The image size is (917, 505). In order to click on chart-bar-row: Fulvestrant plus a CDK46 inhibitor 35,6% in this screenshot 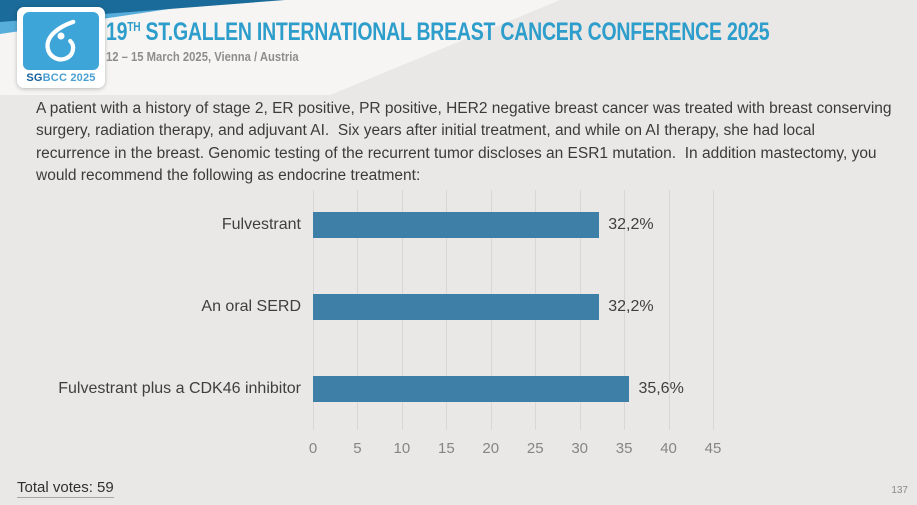, I will do `click(385, 389)`.